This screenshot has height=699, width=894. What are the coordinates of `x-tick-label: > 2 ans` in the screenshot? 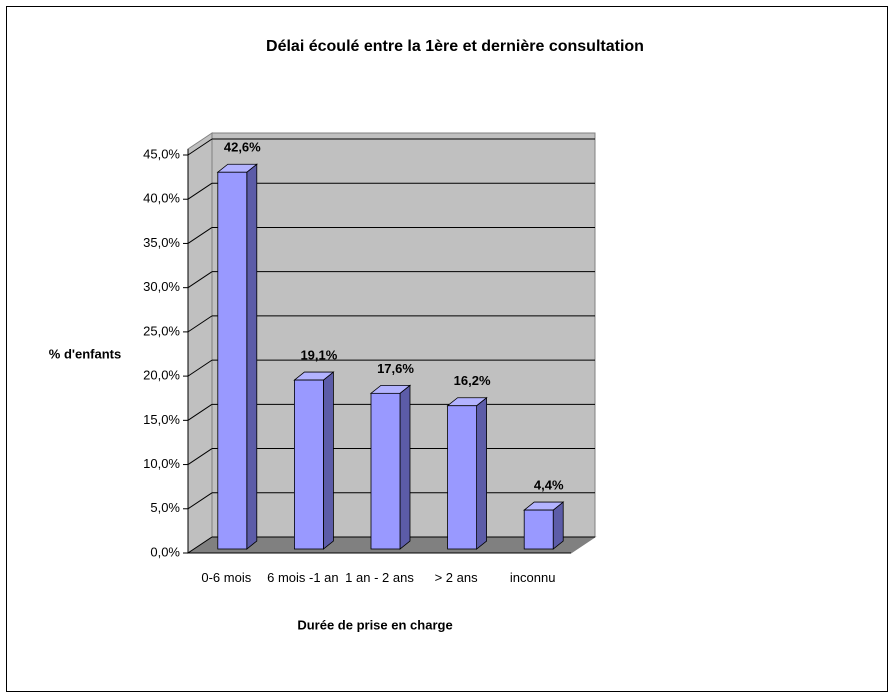 It's located at (456, 577).